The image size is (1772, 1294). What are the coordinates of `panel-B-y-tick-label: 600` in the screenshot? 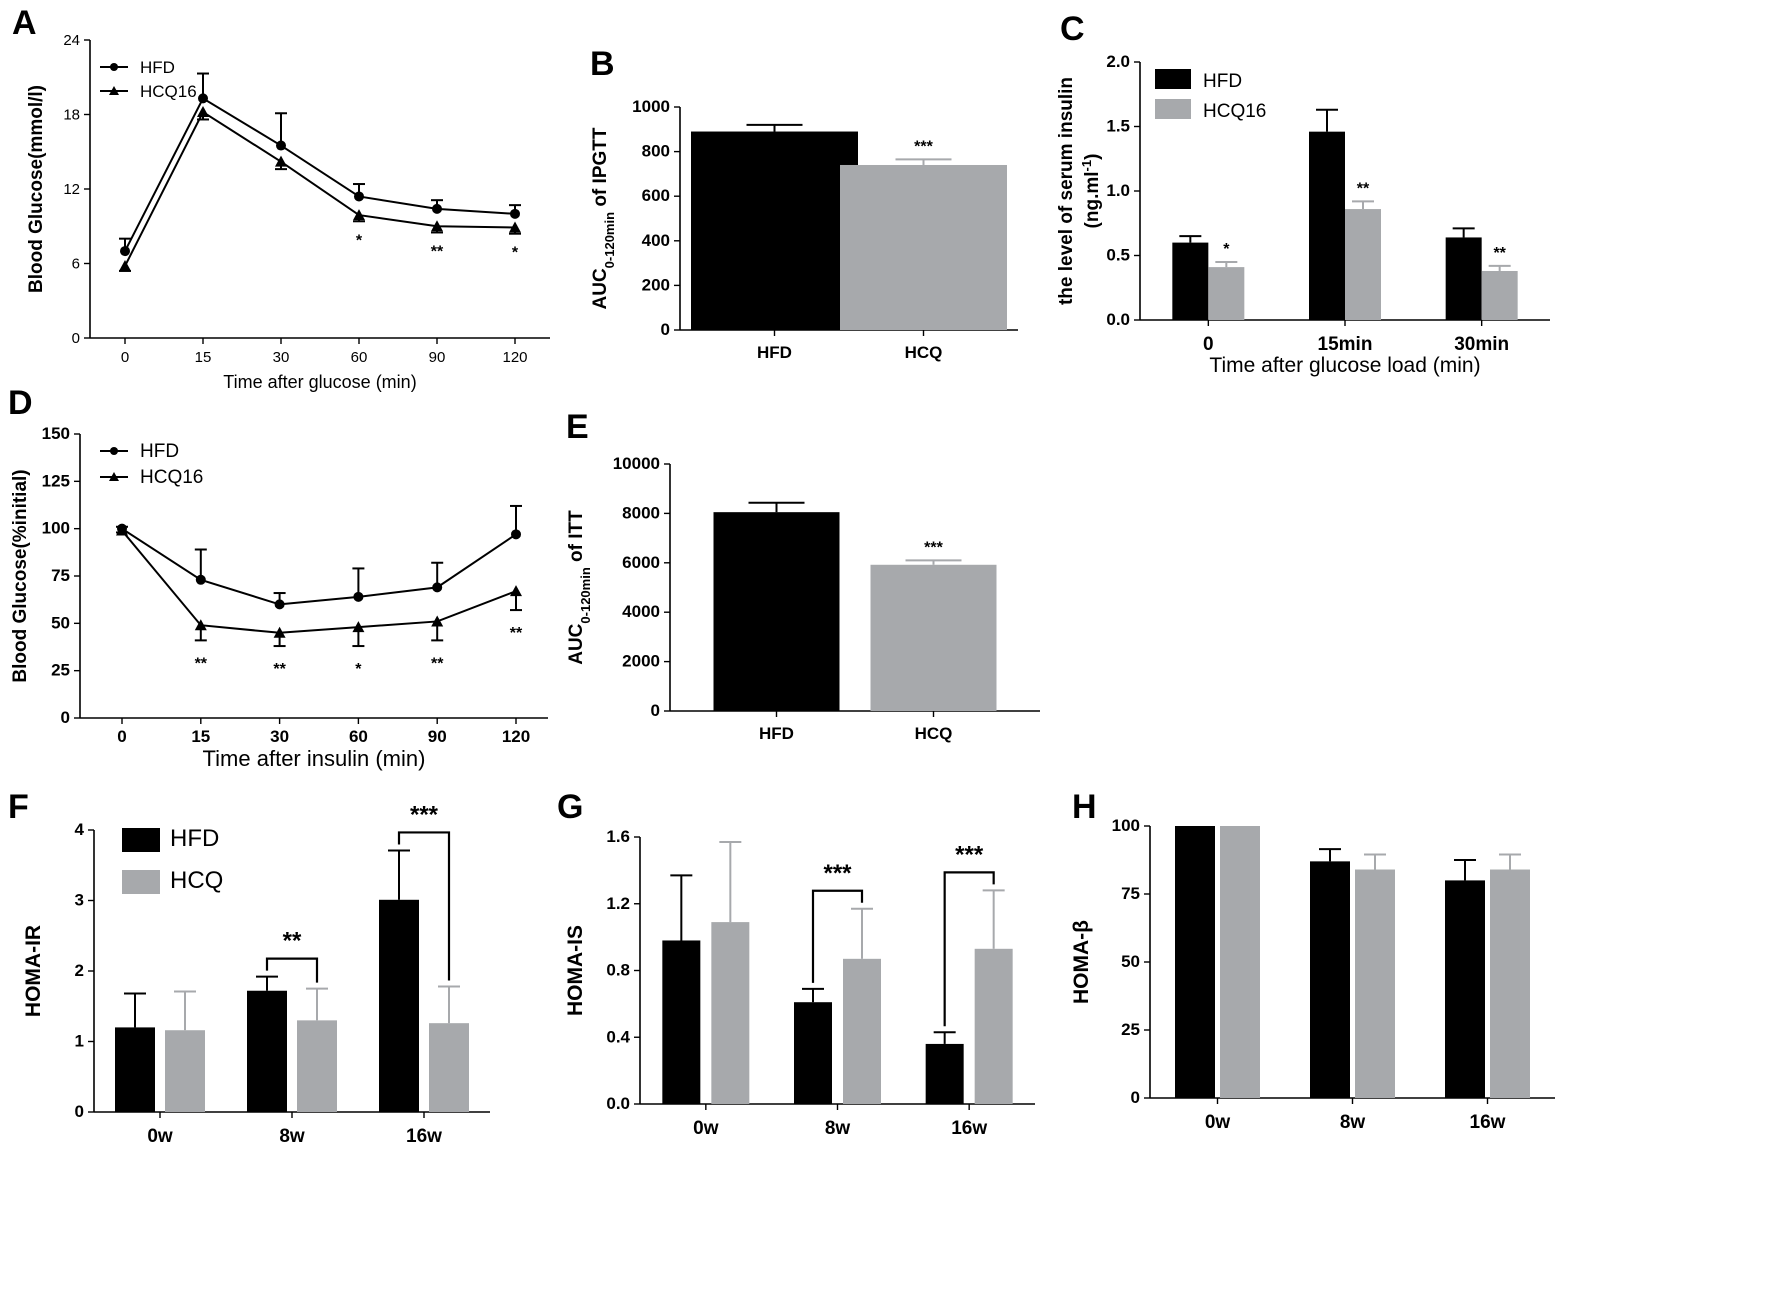 It's located at (656, 195).